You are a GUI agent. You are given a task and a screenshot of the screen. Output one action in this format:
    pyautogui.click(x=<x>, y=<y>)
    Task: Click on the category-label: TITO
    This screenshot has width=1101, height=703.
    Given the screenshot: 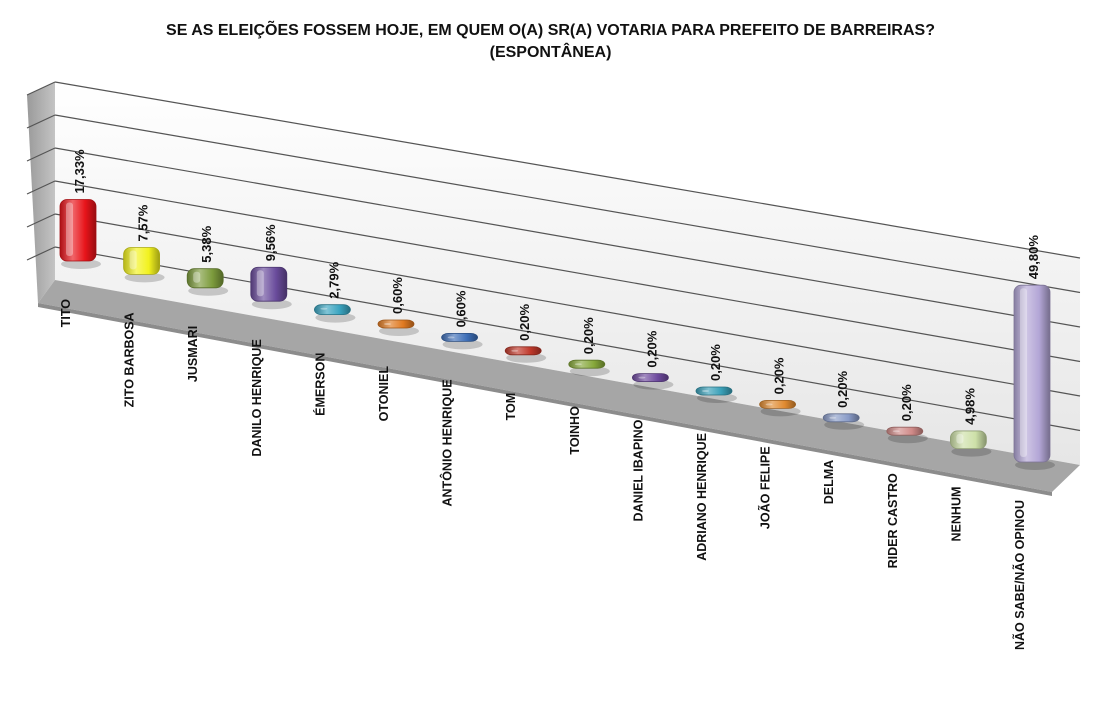 What is the action you would take?
    pyautogui.click(x=66, y=313)
    